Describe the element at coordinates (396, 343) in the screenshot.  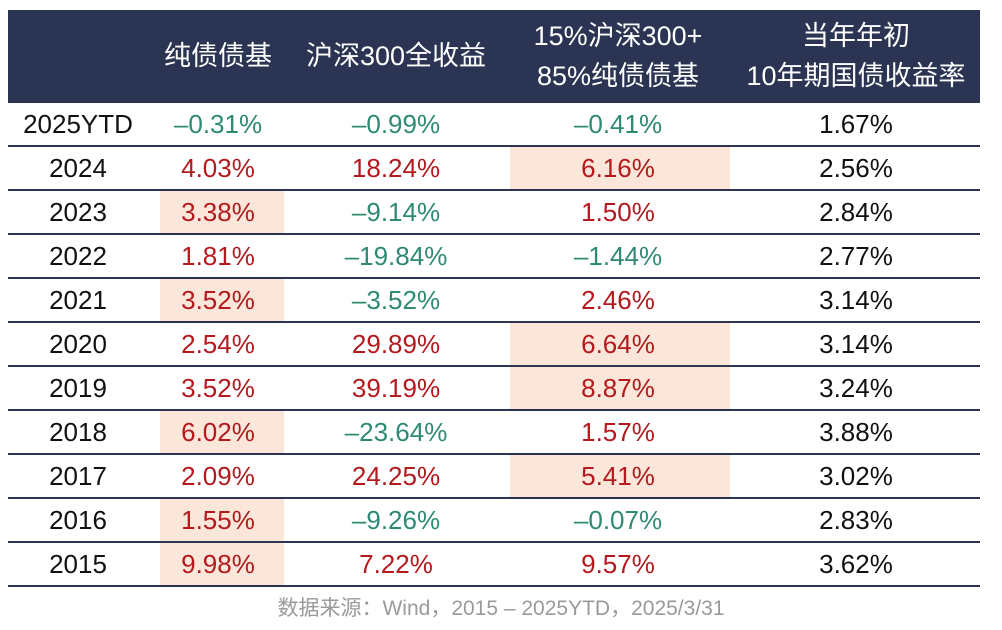
I see `cell-csi300: 29.89%` at that location.